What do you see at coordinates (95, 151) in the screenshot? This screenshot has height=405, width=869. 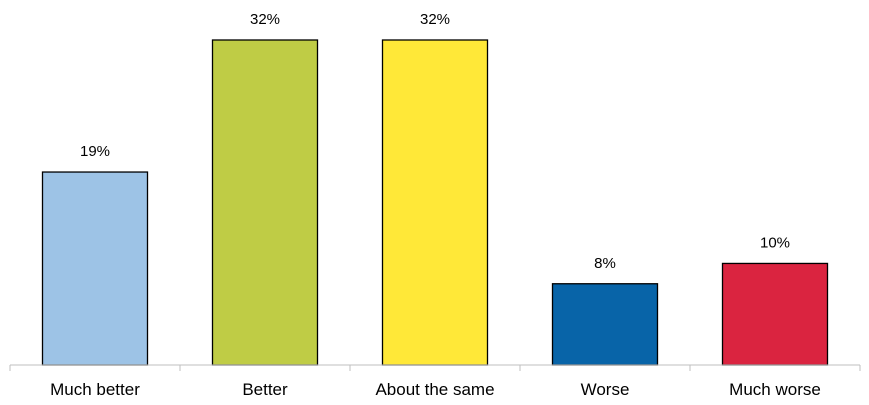 I see `data-label-much-better: 19%` at bounding box center [95, 151].